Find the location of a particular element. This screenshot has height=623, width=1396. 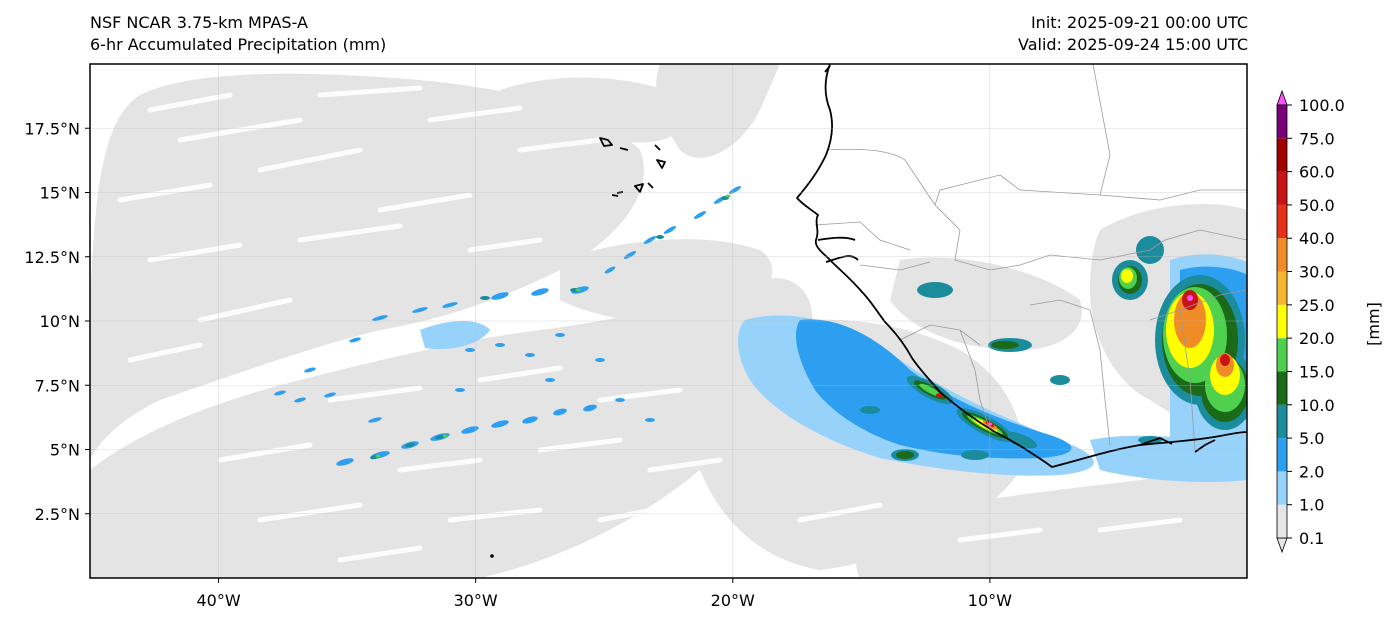

colorbar-tick-label: 5.0 is located at coordinates (1311, 438).